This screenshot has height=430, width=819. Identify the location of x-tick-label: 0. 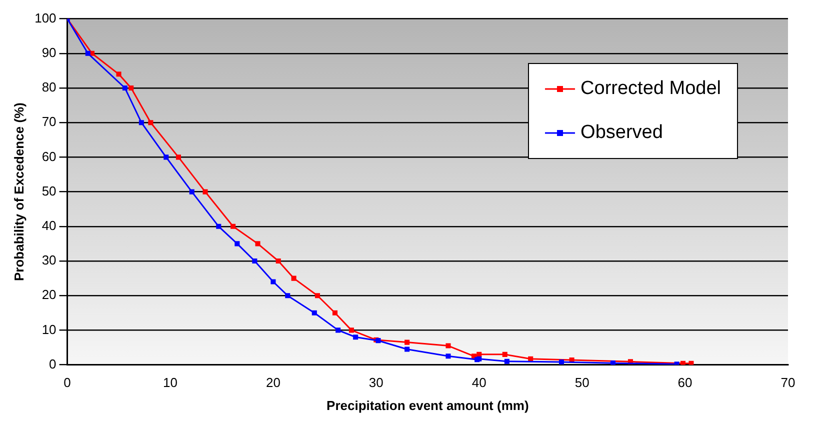
(67, 382).